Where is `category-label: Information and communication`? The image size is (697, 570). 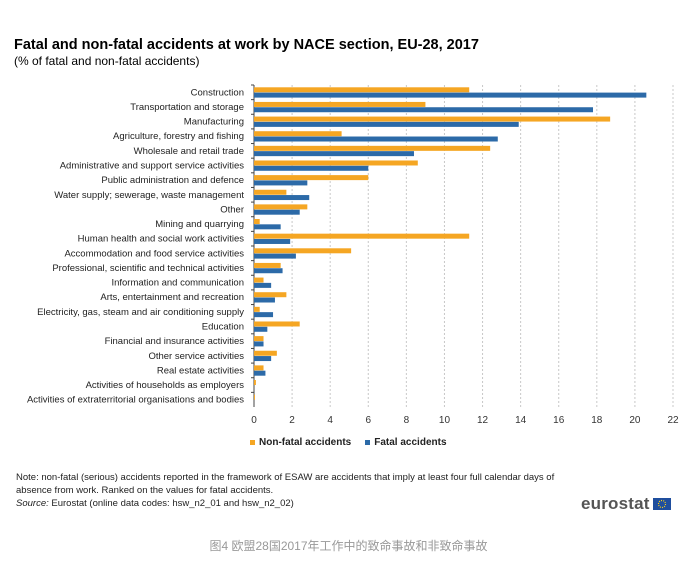 category-label: Information and communication is located at coordinates (177, 283).